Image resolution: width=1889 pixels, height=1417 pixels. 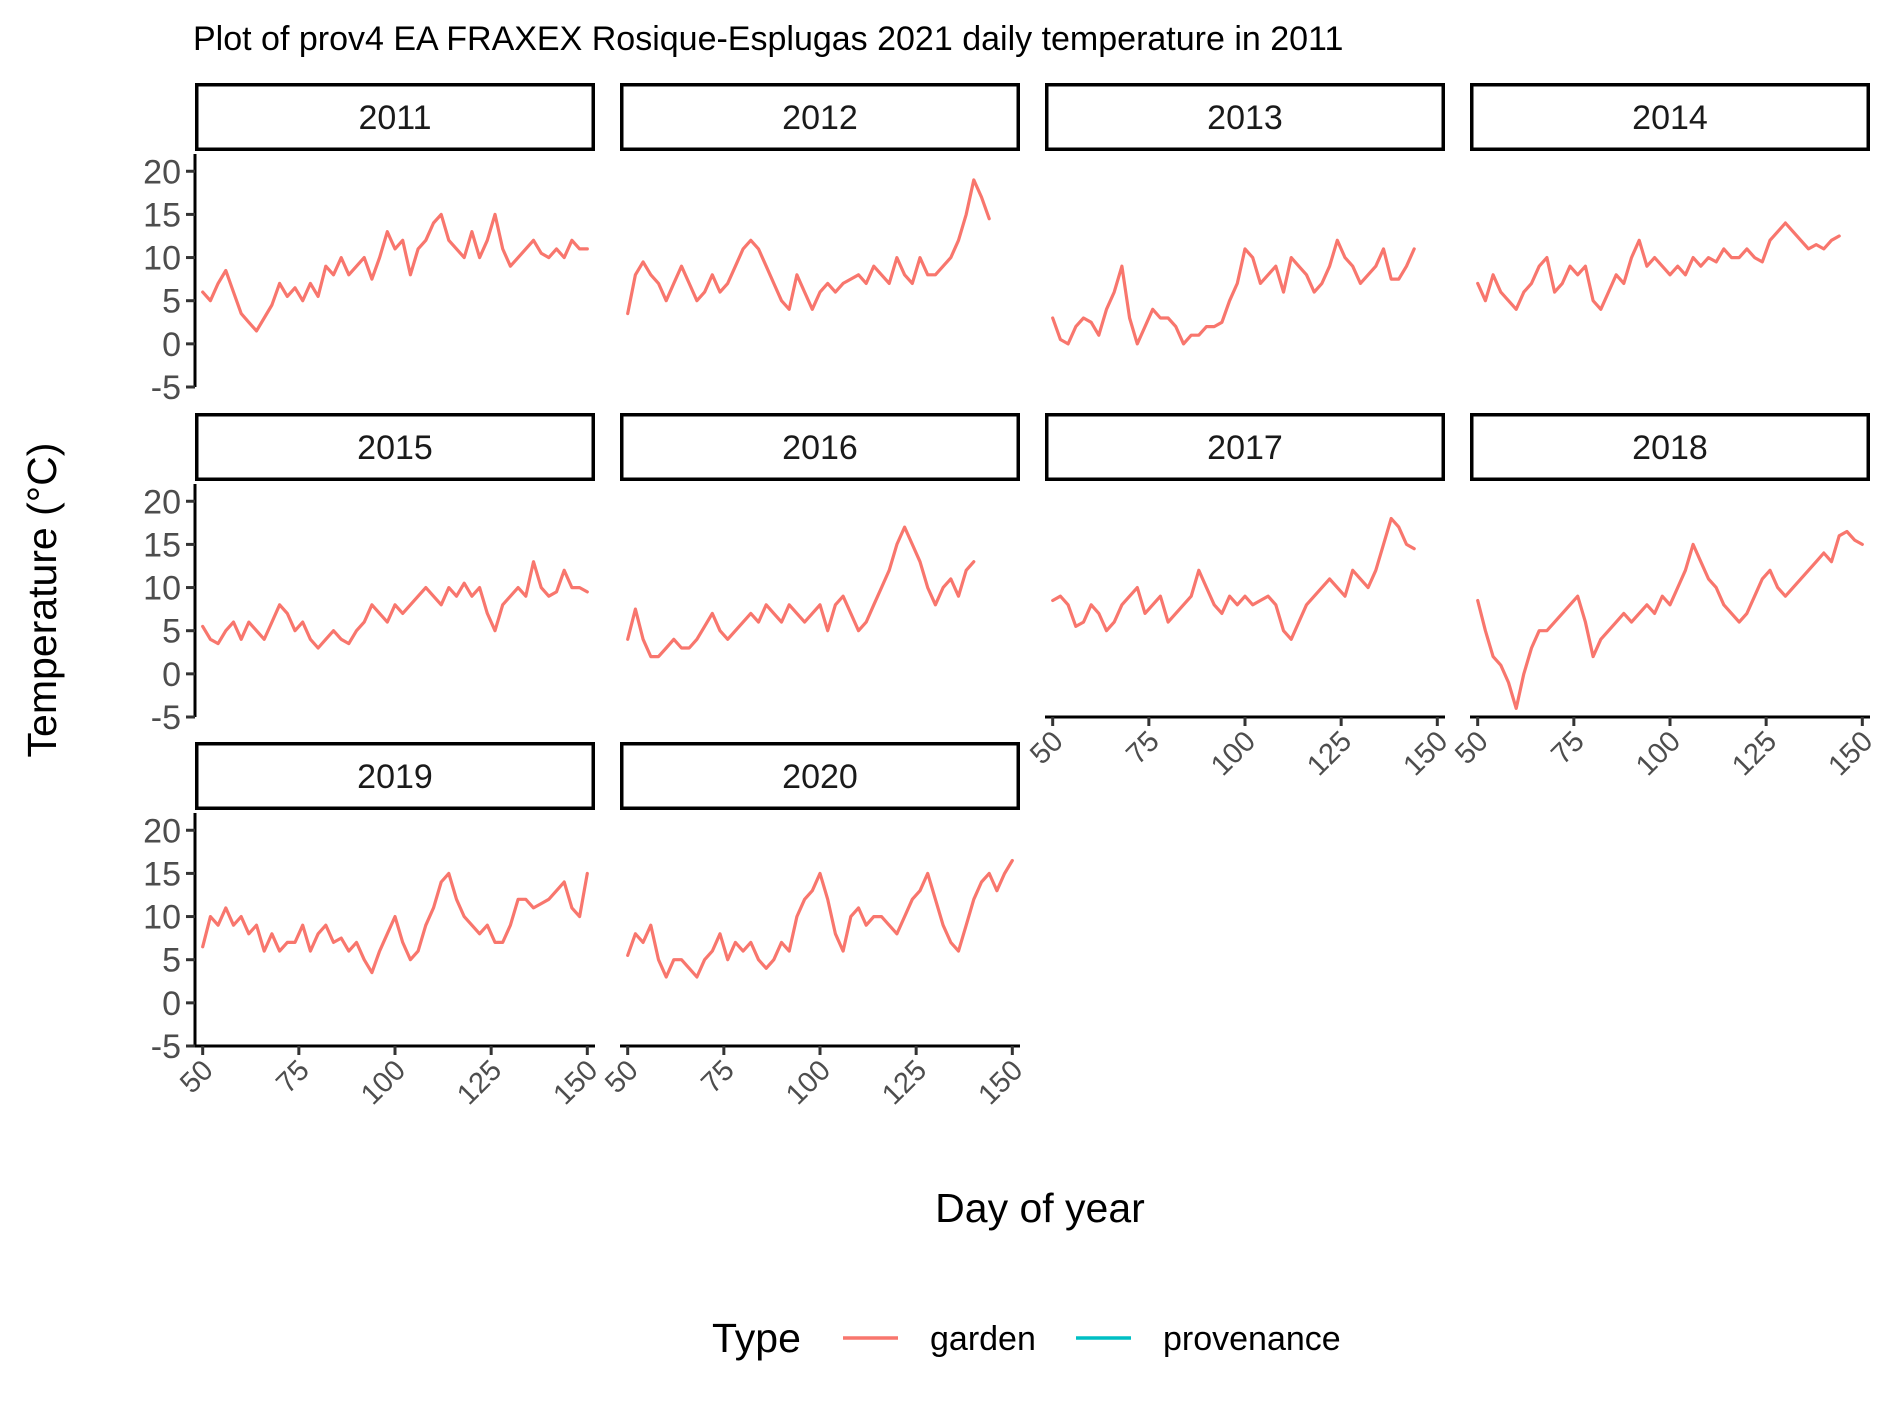 I want to click on facet-panel-2017: 2017 50 75 100 125 150, so click(x=1239, y=597).